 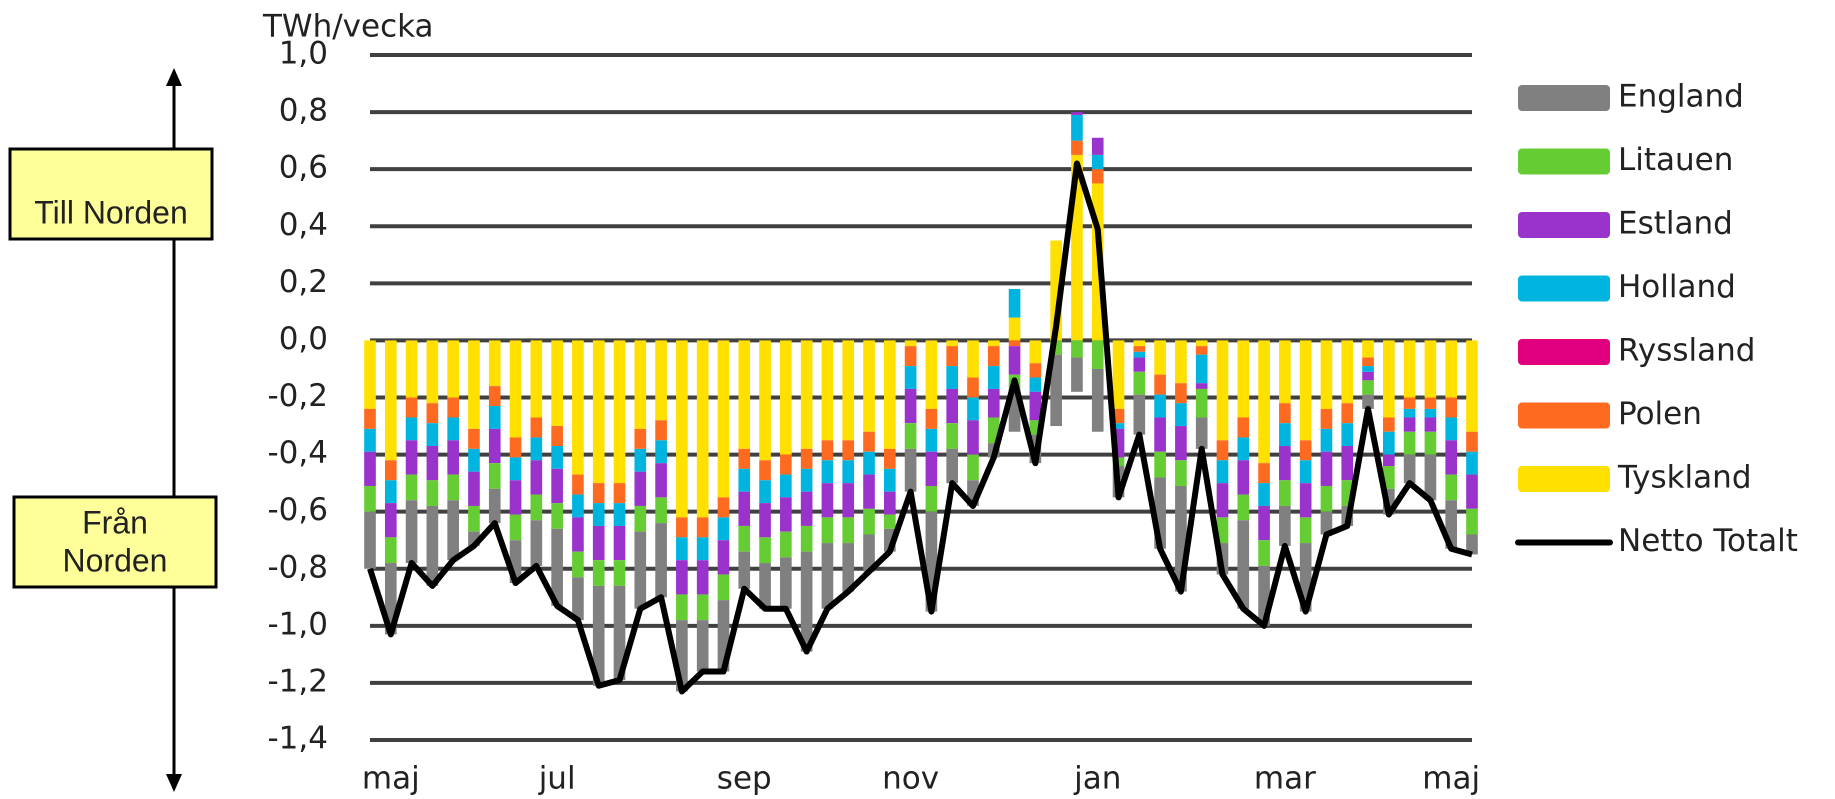 I want to click on legend-label: Holland, so click(x=1677, y=287).